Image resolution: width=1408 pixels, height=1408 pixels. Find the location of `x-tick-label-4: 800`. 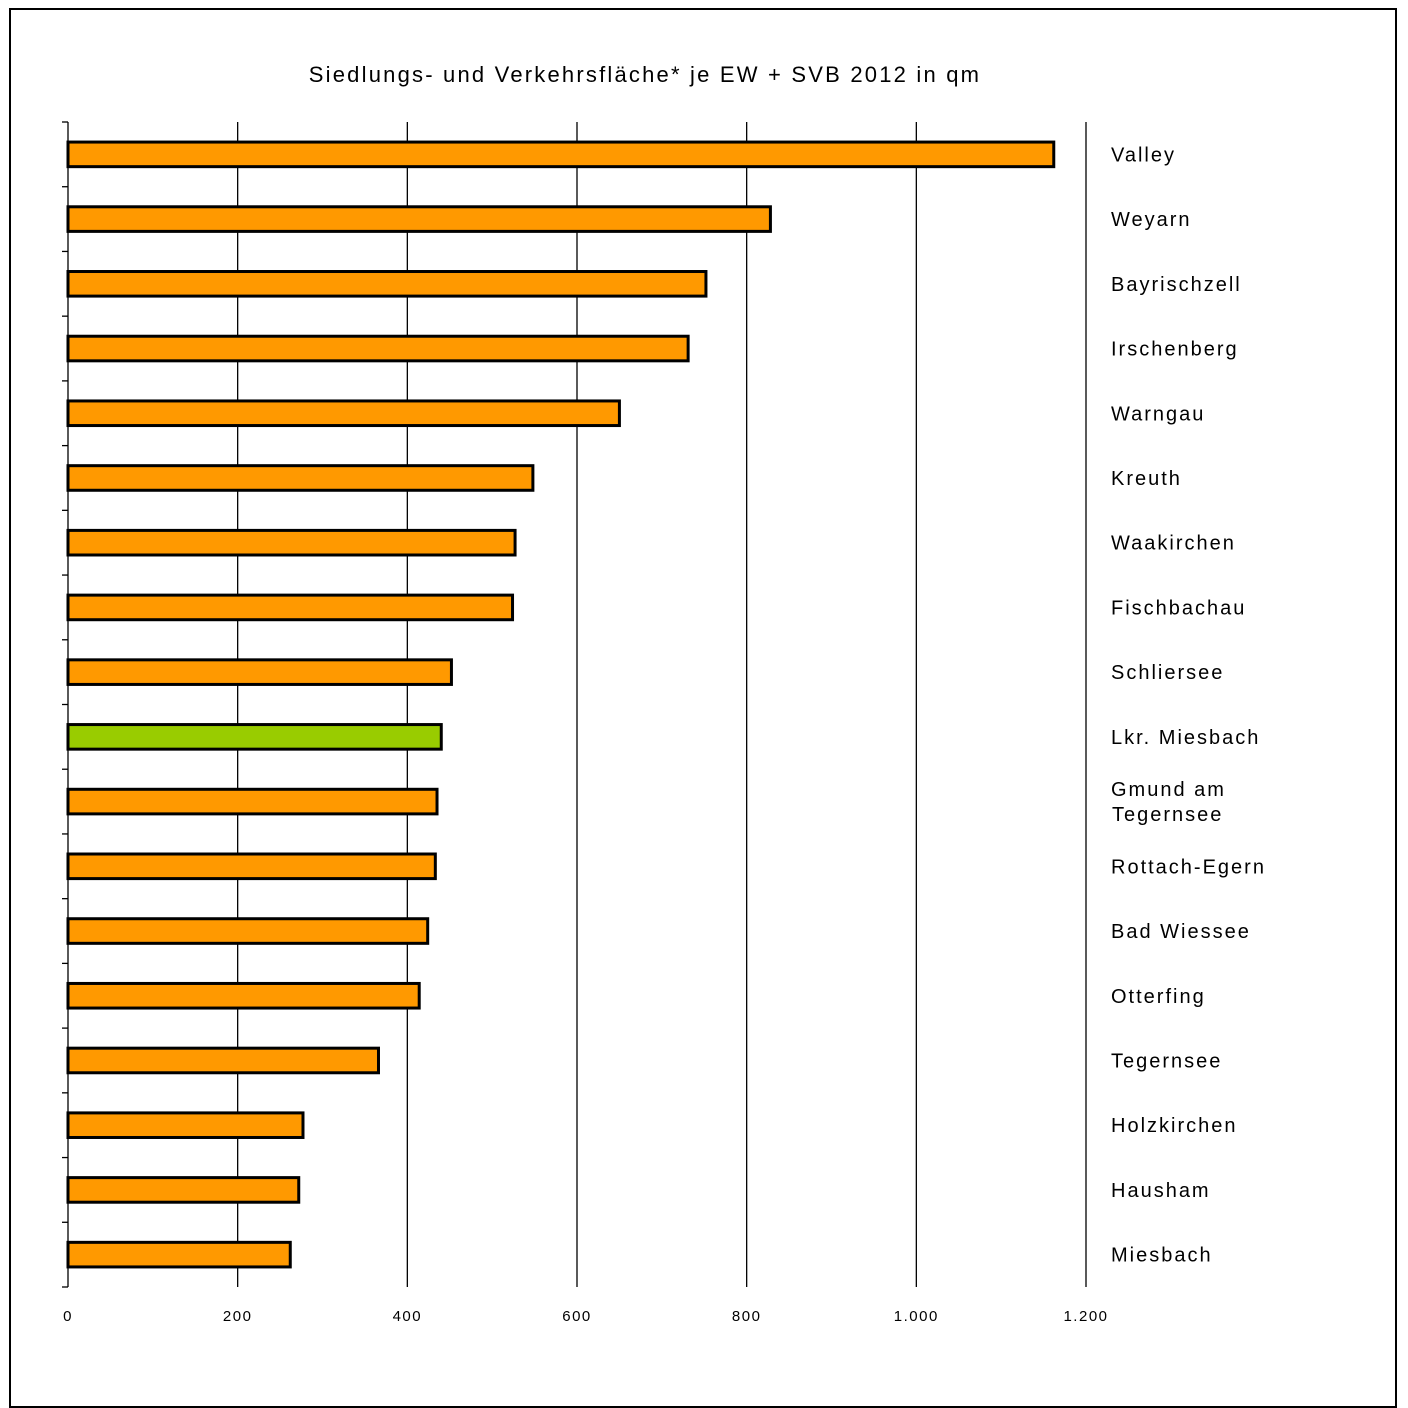

x-tick-label-4: 800 is located at coordinates (747, 1316).